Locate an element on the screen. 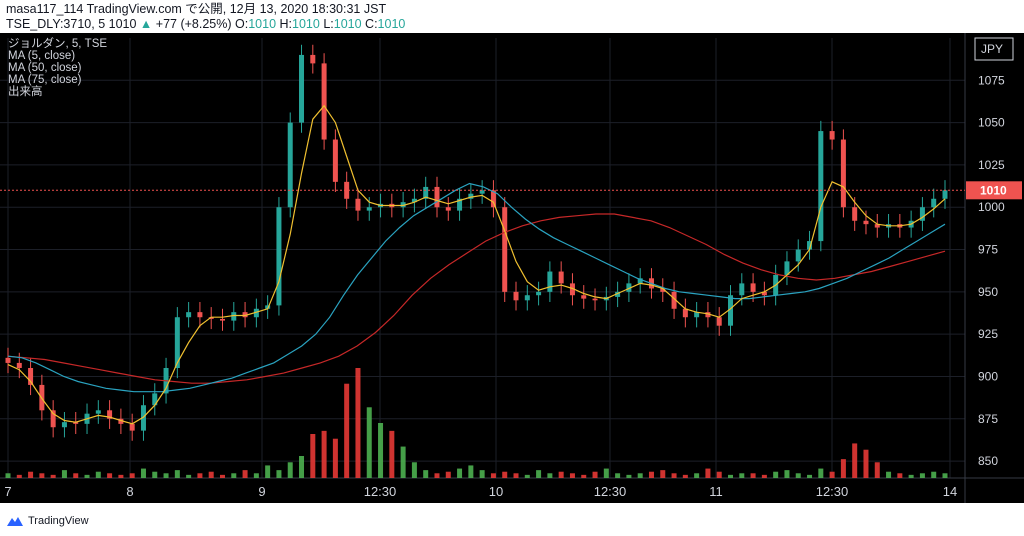 Image resolution: width=1024 pixels, height=536 pixels. price-tick-label: 975 is located at coordinates (988, 250).